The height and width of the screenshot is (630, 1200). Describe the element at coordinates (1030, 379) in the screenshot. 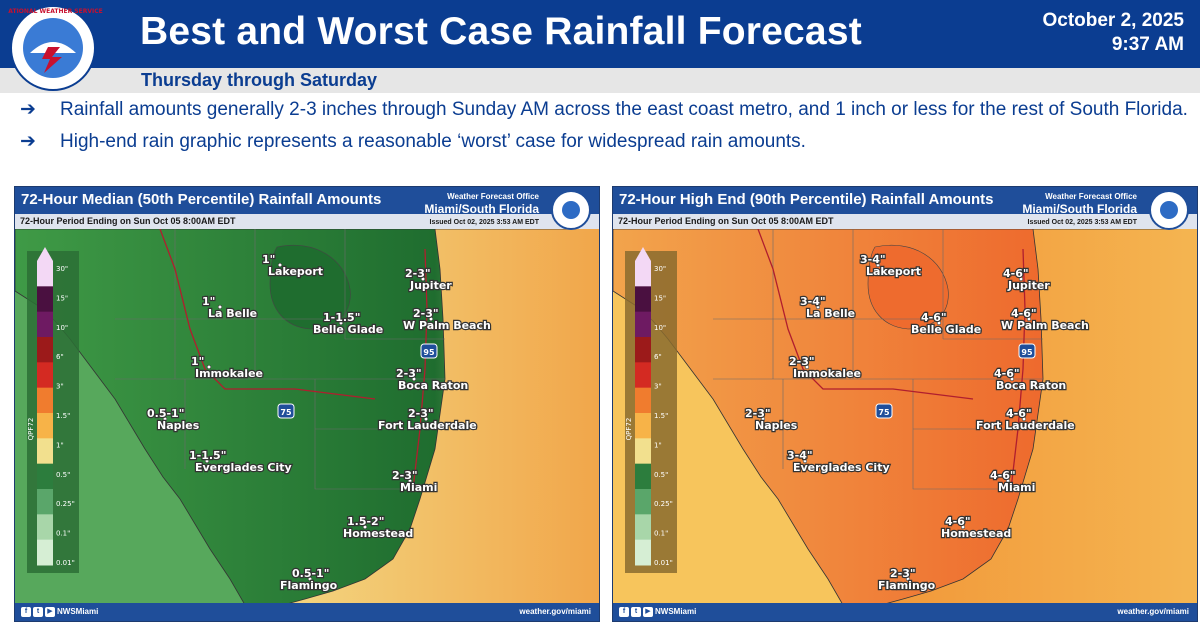

I see `city-marker: 4-6"Boca Raton` at that location.